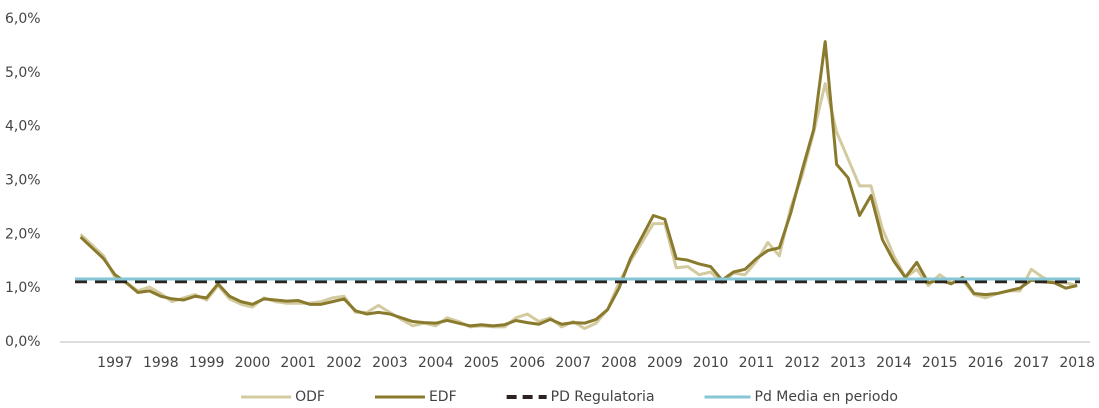  I want to click on x-tick-label: 2016, so click(986, 363).